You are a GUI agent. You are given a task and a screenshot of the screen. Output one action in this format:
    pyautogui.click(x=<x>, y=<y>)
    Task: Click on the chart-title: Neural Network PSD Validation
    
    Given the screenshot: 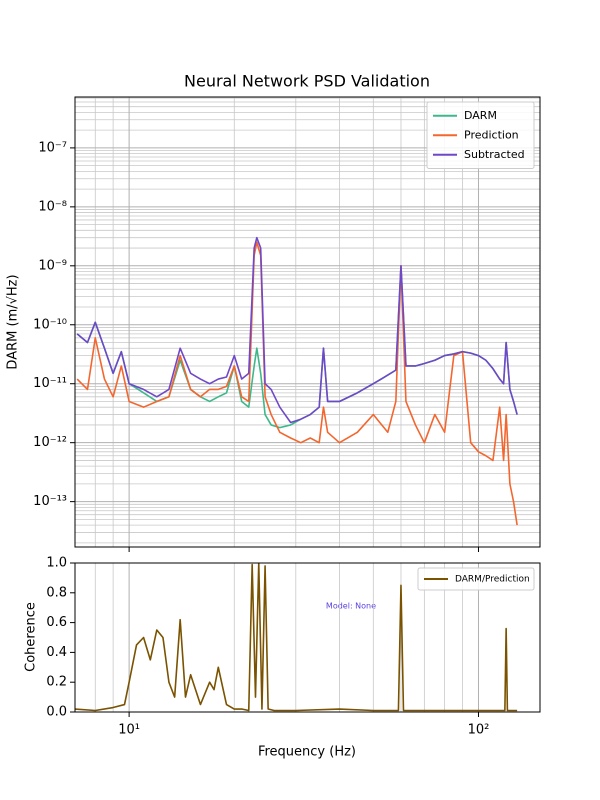 What is the action you would take?
    pyautogui.click(x=307, y=81)
    